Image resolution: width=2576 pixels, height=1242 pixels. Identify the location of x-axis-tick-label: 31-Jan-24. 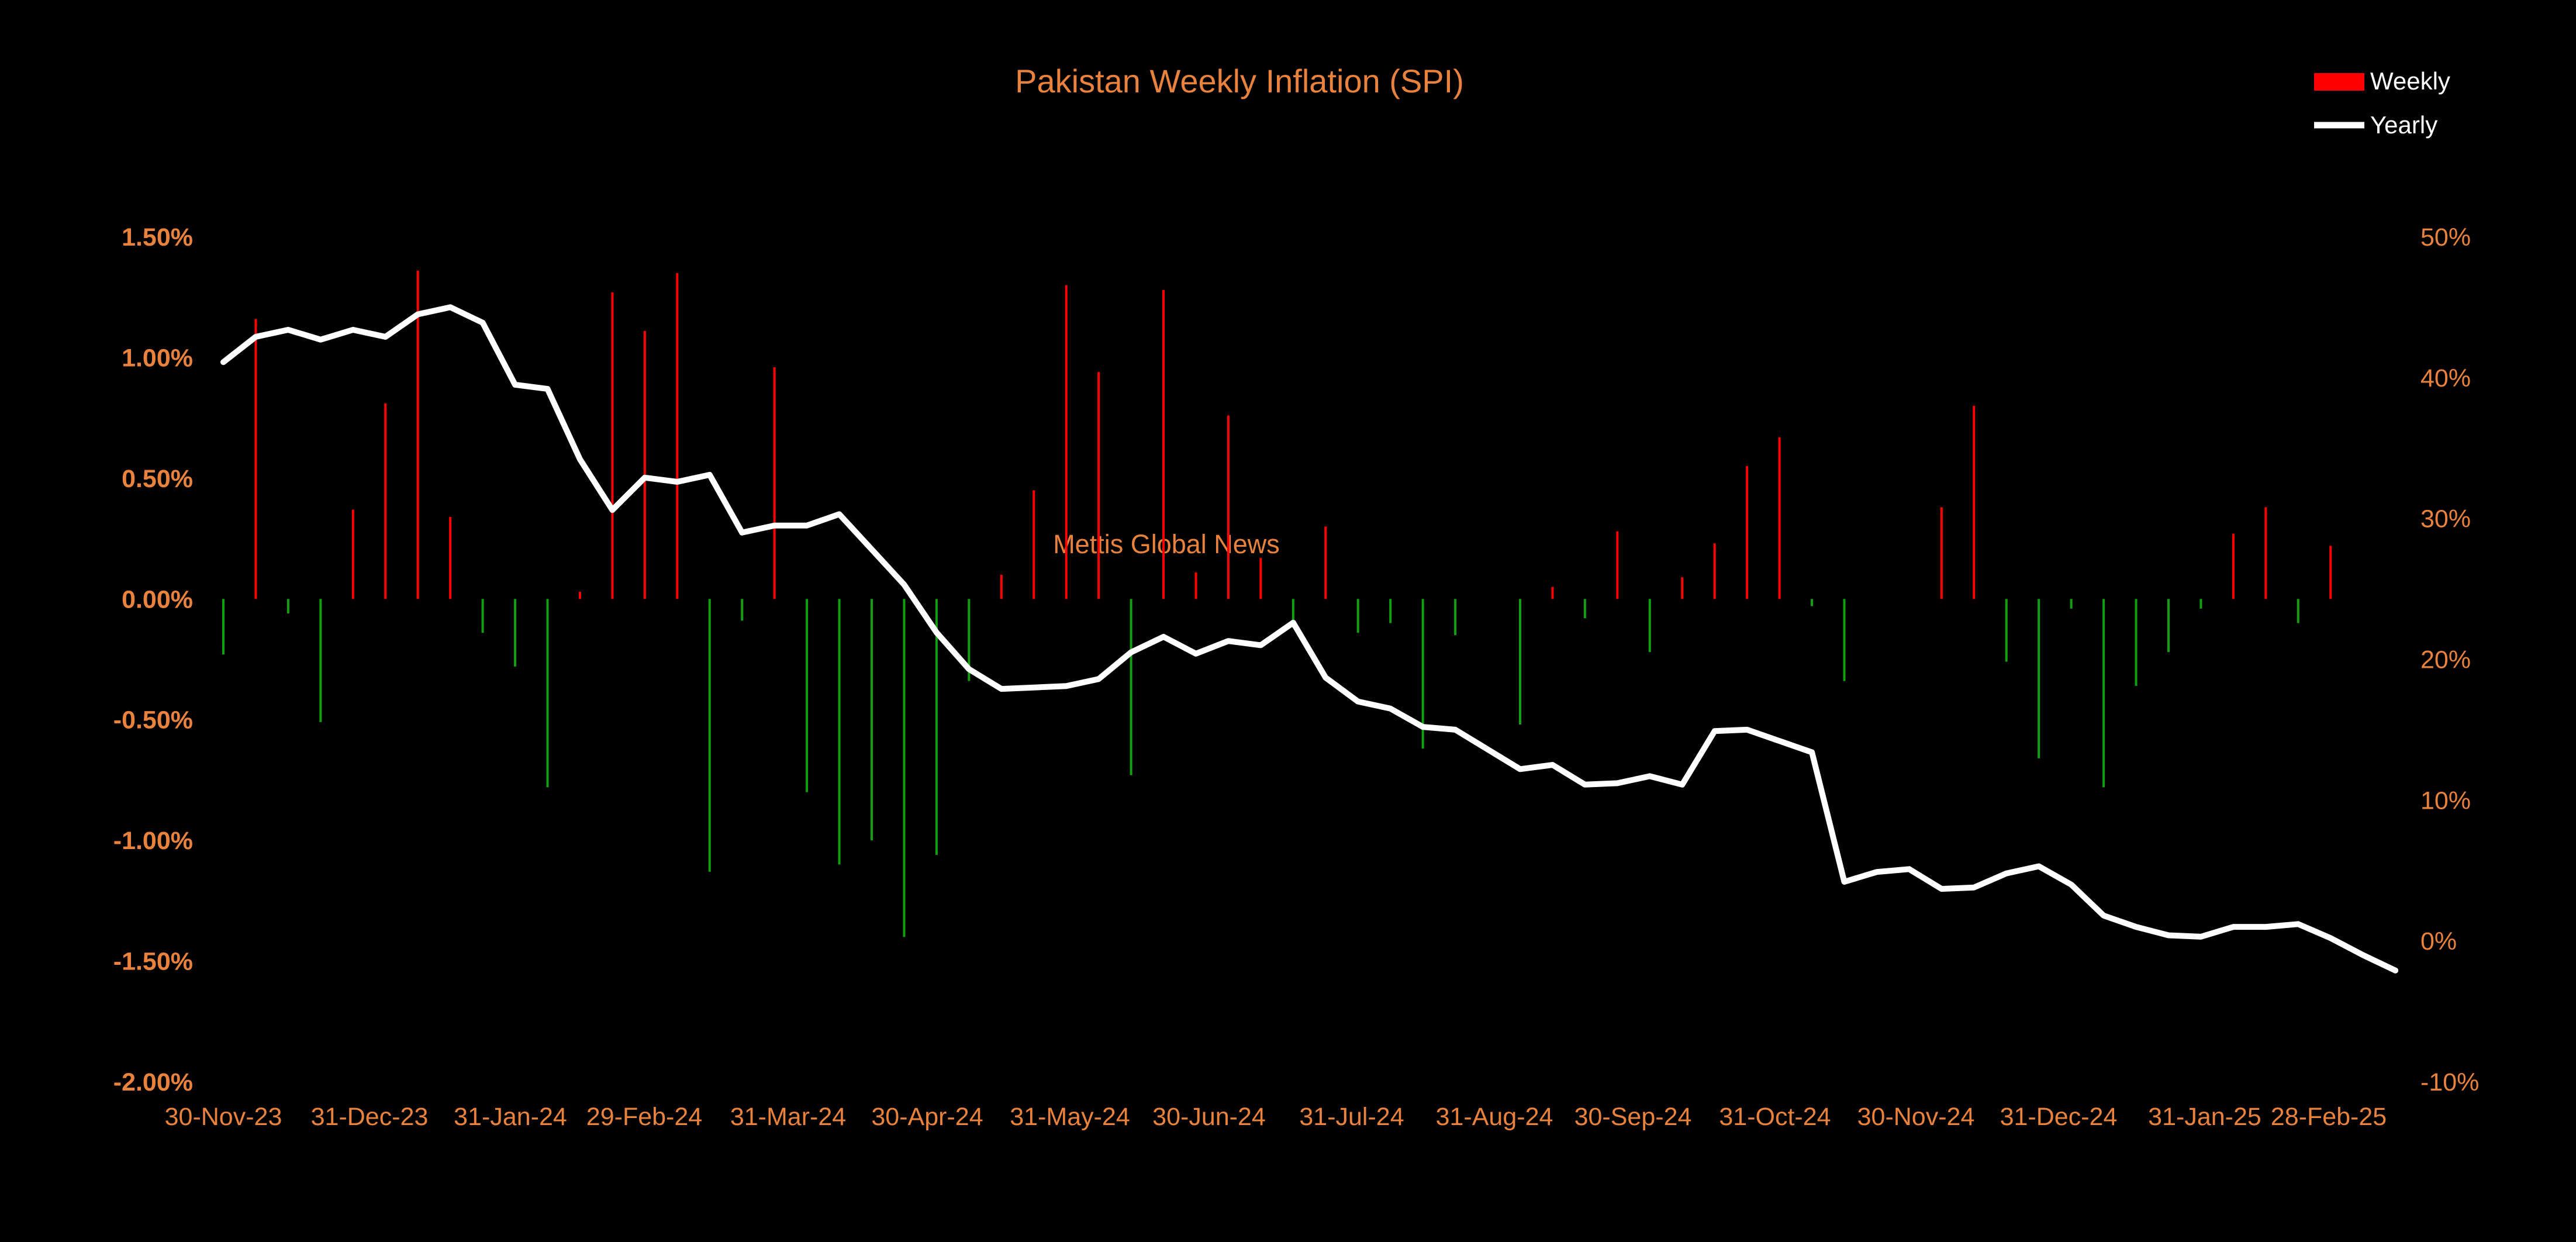
(510, 1117).